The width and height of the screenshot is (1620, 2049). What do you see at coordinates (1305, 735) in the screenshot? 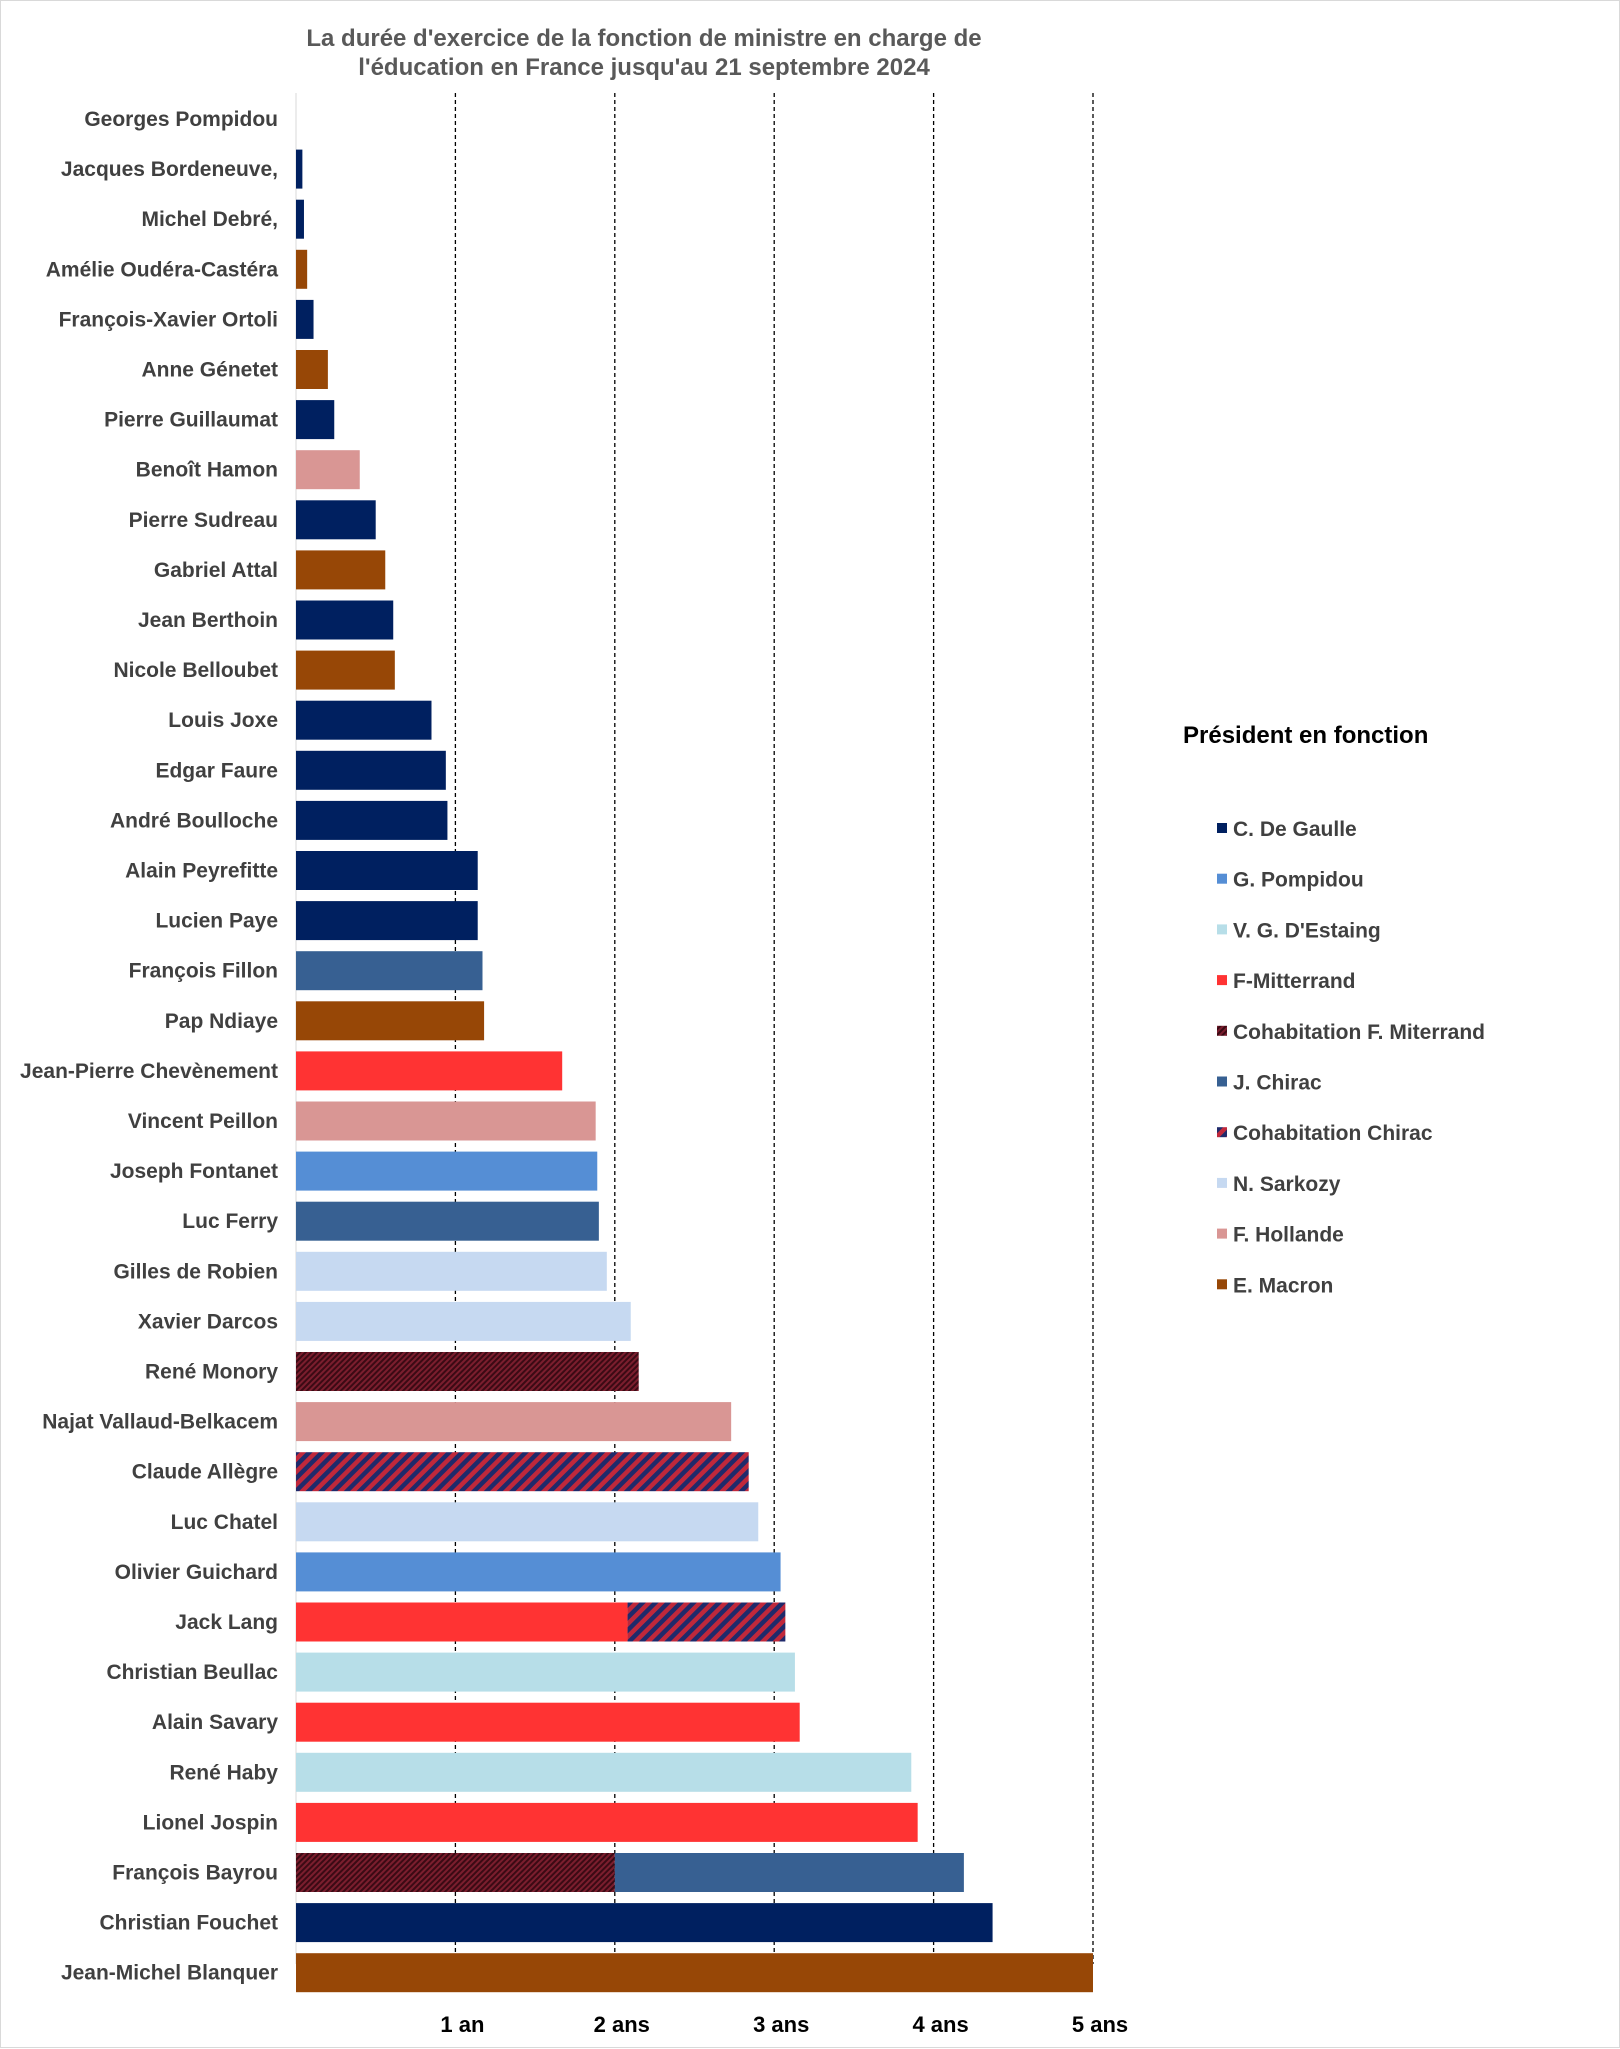
I see `legend-title: Président en fonction` at bounding box center [1305, 735].